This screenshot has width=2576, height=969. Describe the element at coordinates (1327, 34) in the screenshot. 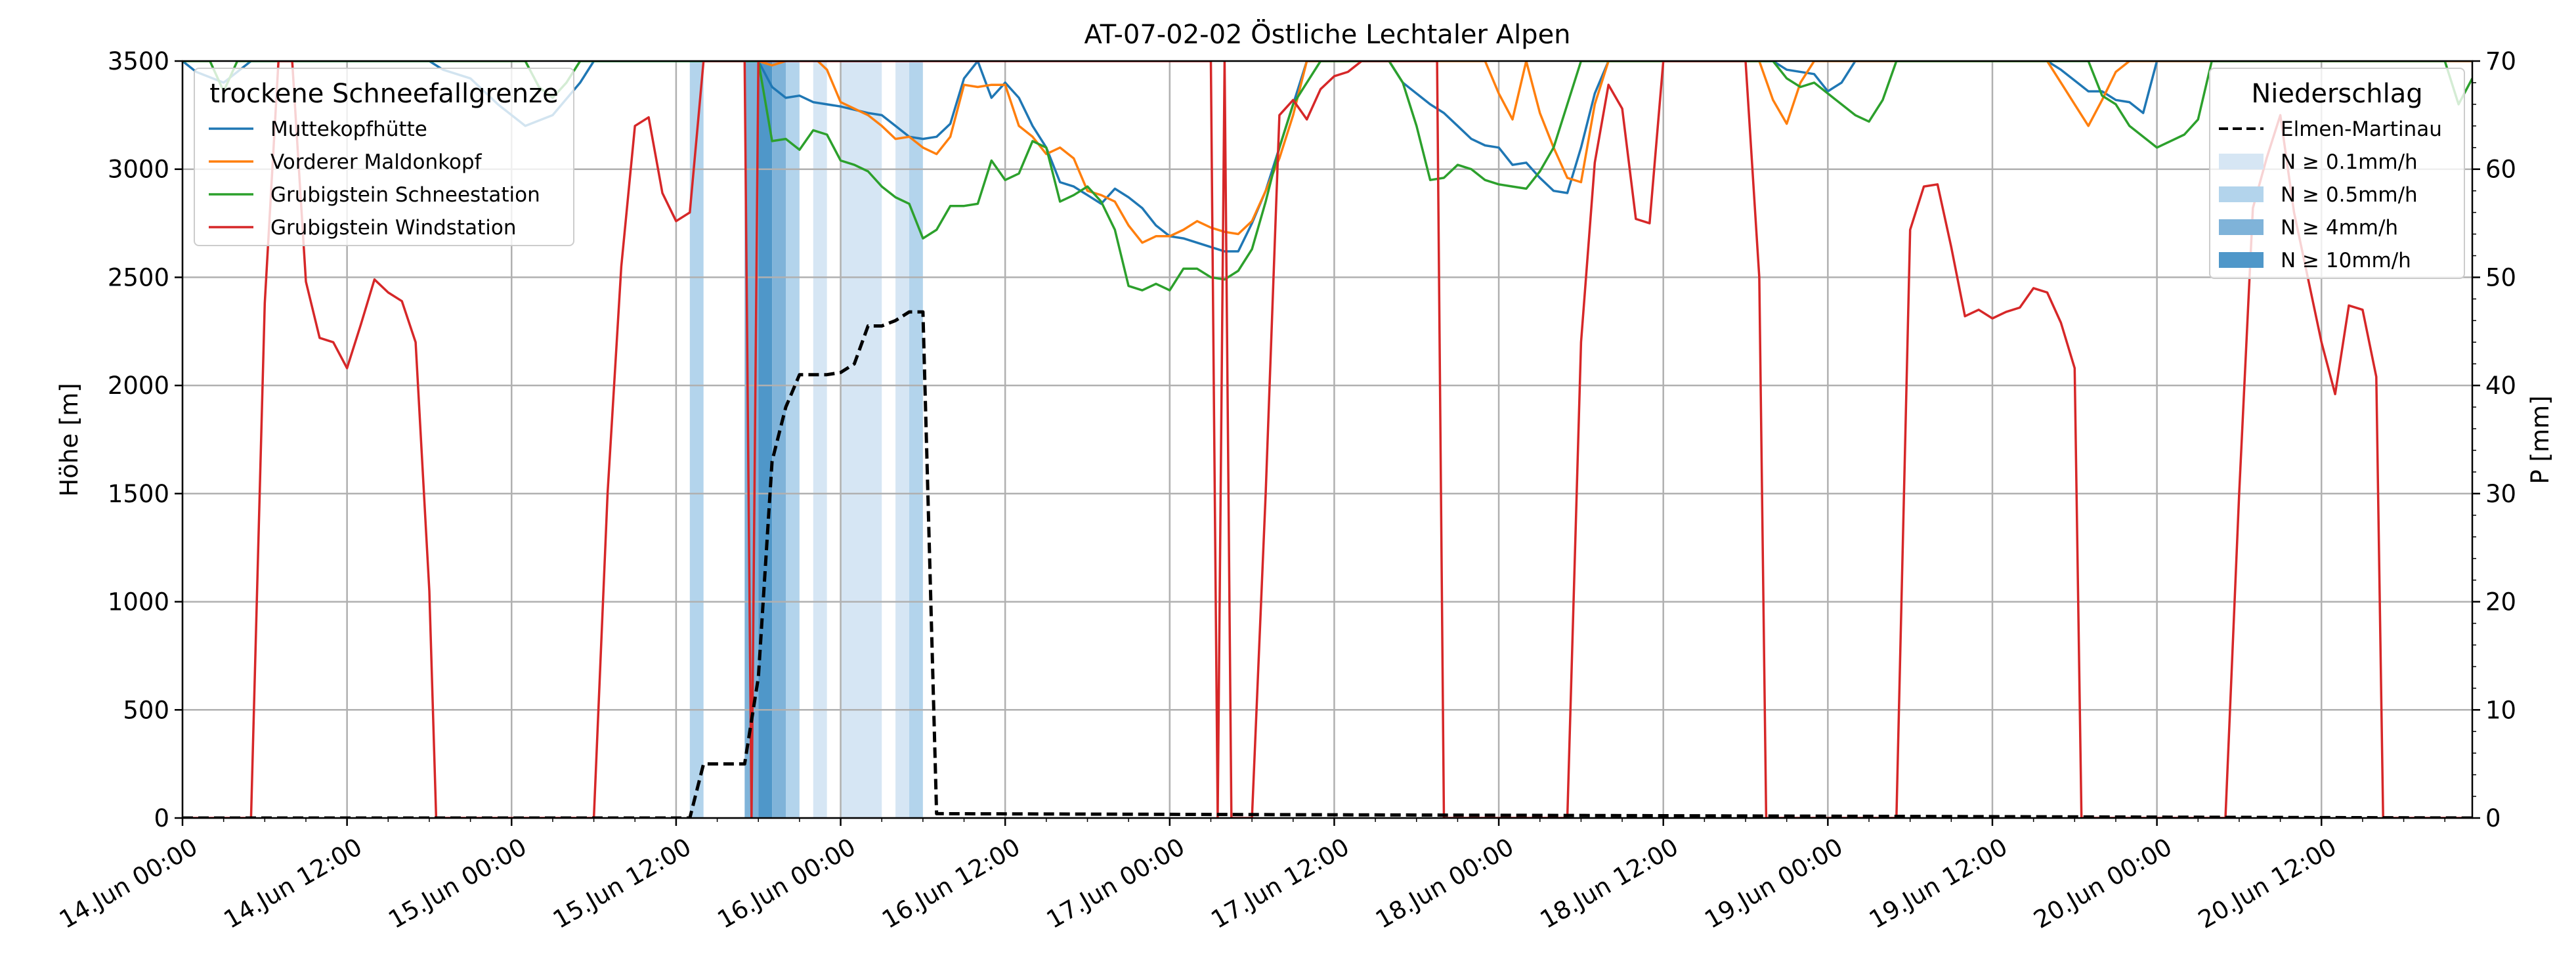

I see `chart-title: AT-07-02-02 Östliche Lechtaler Alpen` at that location.